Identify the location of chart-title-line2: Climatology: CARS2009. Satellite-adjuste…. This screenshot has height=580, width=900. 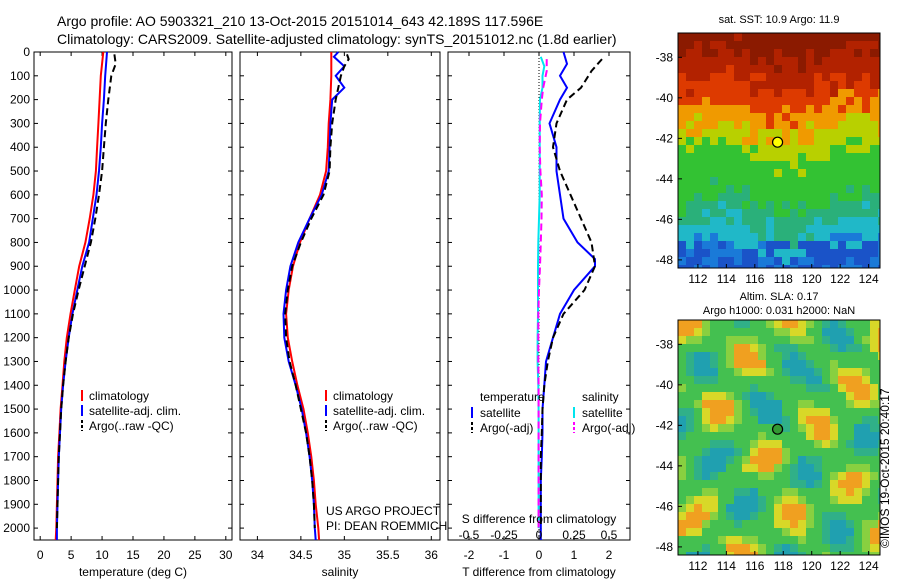
(337, 39).